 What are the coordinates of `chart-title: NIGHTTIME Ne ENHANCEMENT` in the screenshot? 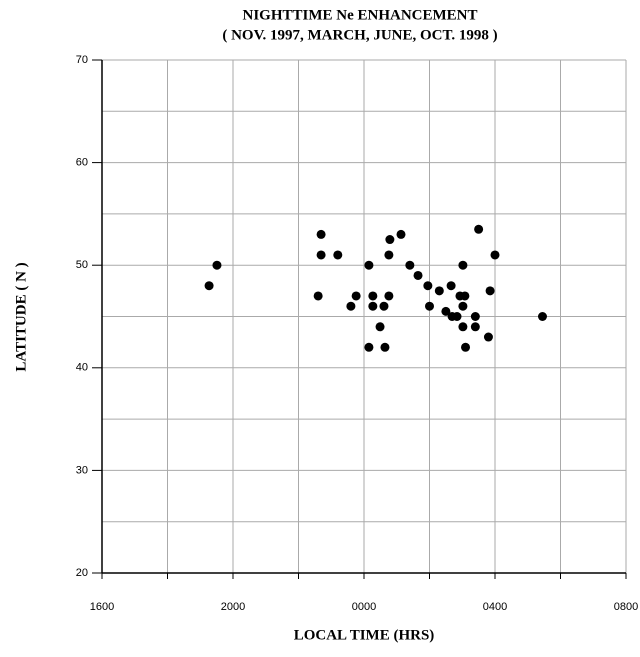 It's located at (359, 15).